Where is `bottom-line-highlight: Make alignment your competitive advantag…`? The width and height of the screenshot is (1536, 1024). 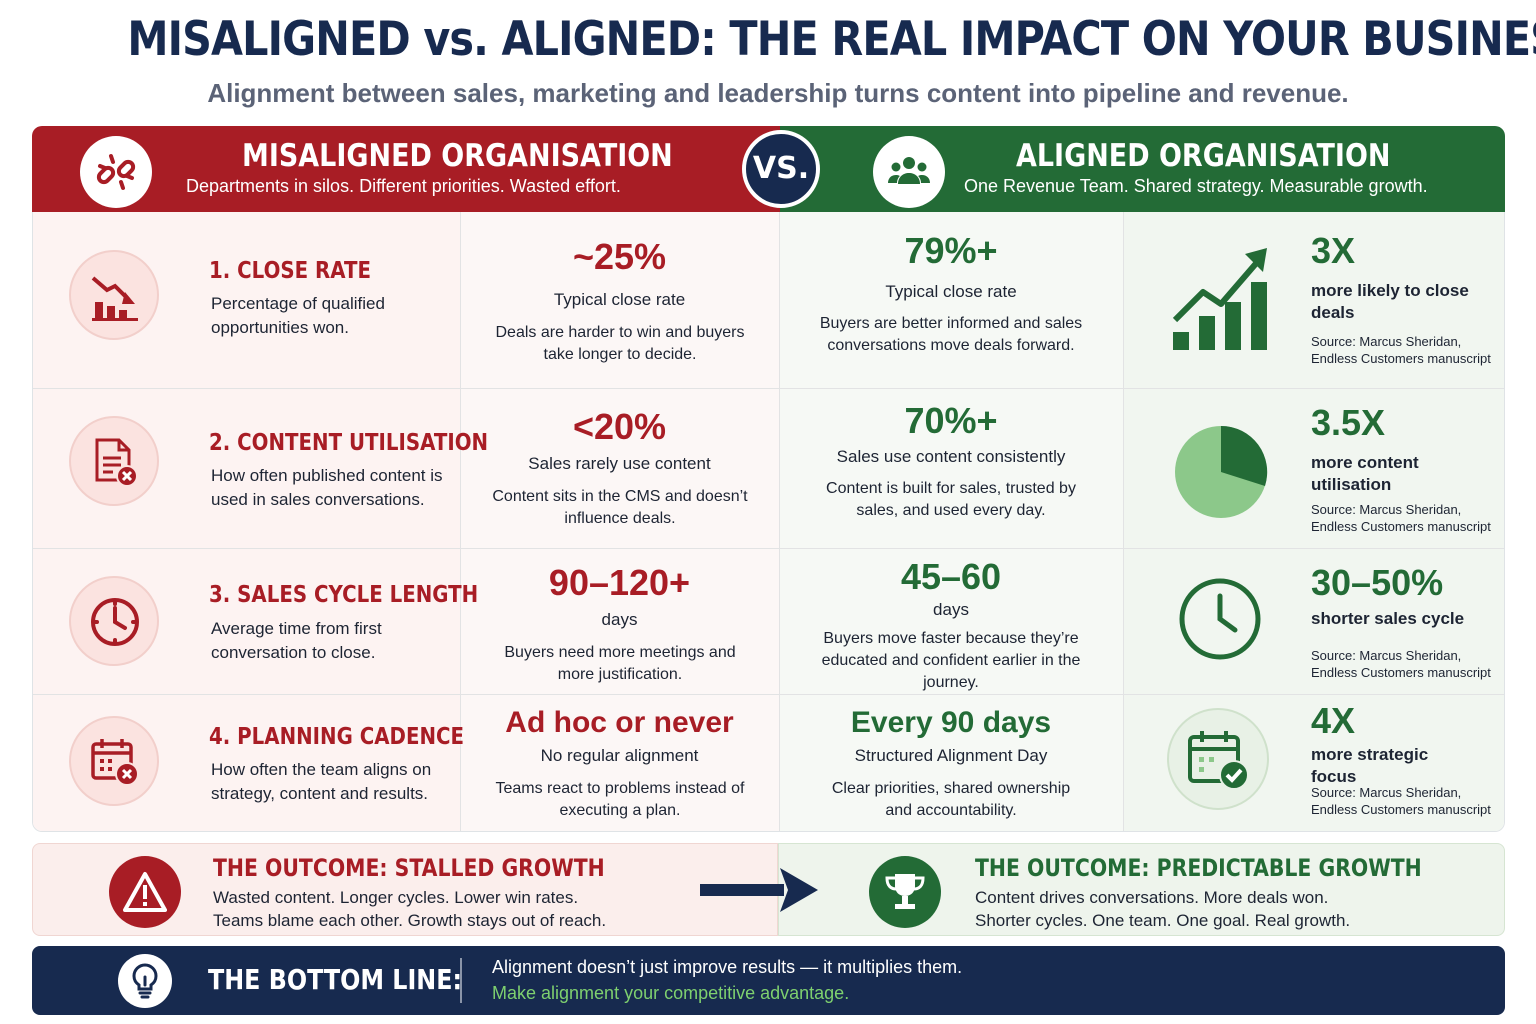
bottom-line-highlight: Make alignment your competitive advantag… is located at coordinates (671, 993).